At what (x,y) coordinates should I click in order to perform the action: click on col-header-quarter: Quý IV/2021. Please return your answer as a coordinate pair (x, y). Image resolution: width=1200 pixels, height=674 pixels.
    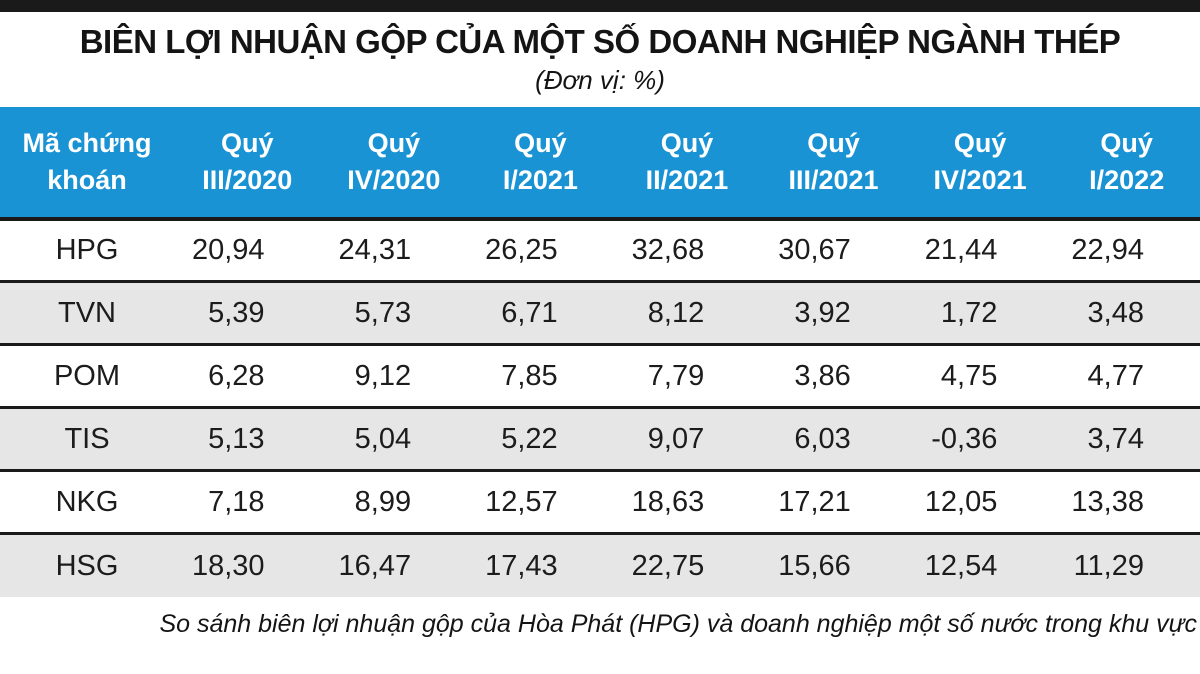
    Looking at the image, I should click on (980, 163).